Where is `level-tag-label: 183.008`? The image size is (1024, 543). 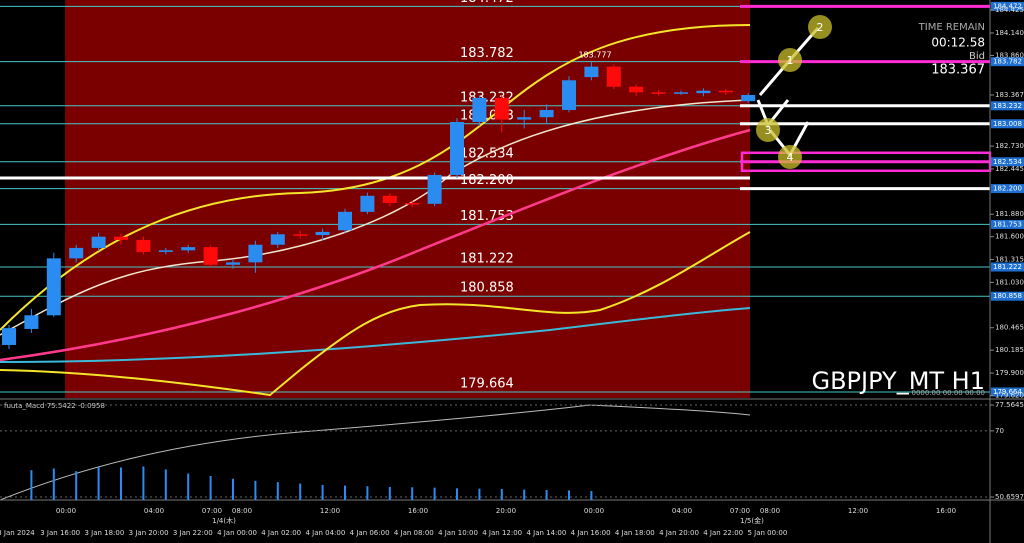
level-tag-label: 183.008 is located at coordinates (1007, 124).